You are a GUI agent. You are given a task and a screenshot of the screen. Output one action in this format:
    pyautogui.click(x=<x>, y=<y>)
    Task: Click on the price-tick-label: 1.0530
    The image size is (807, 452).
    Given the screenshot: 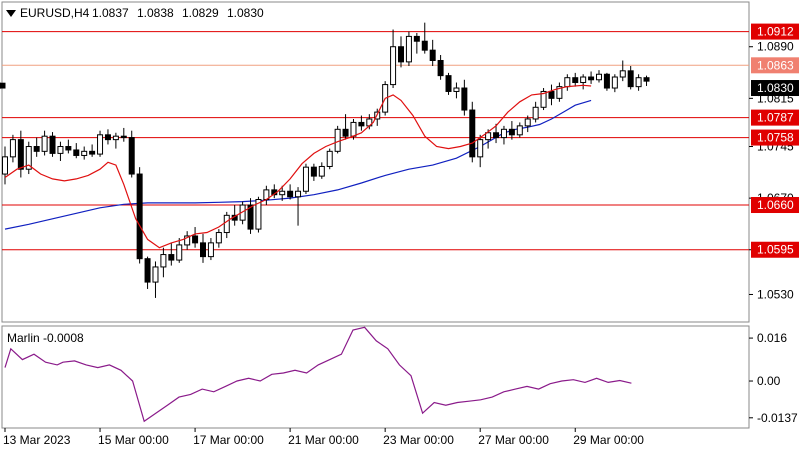 What is the action you would take?
    pyautogui.click(x=775, y=294)
    